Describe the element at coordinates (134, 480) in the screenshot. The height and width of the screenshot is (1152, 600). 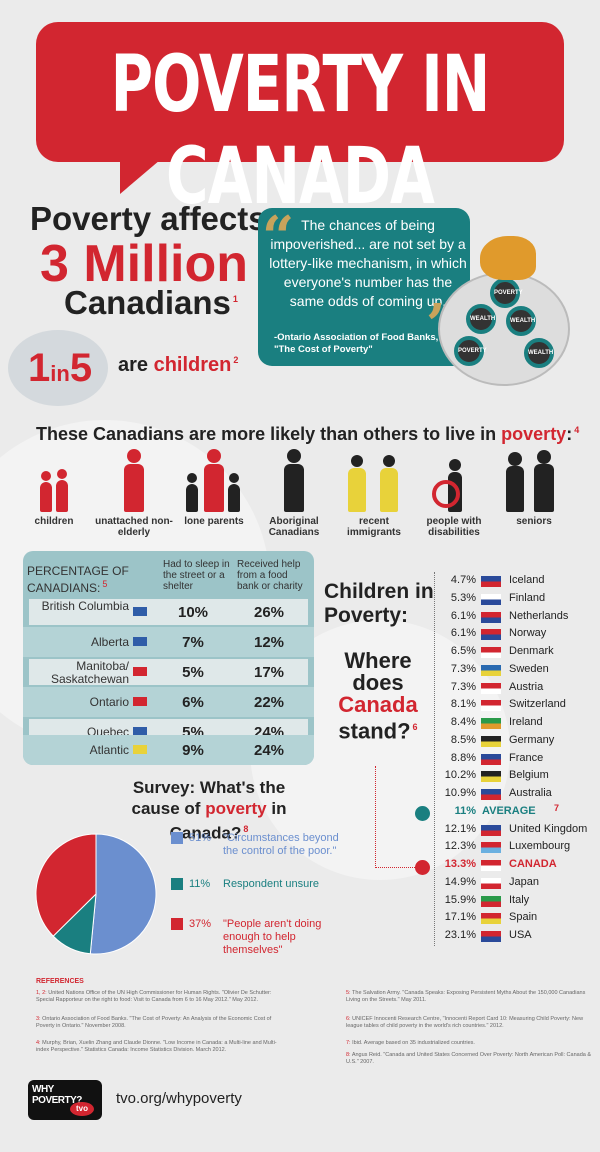
I see `unattached-adult-icon` at that location.